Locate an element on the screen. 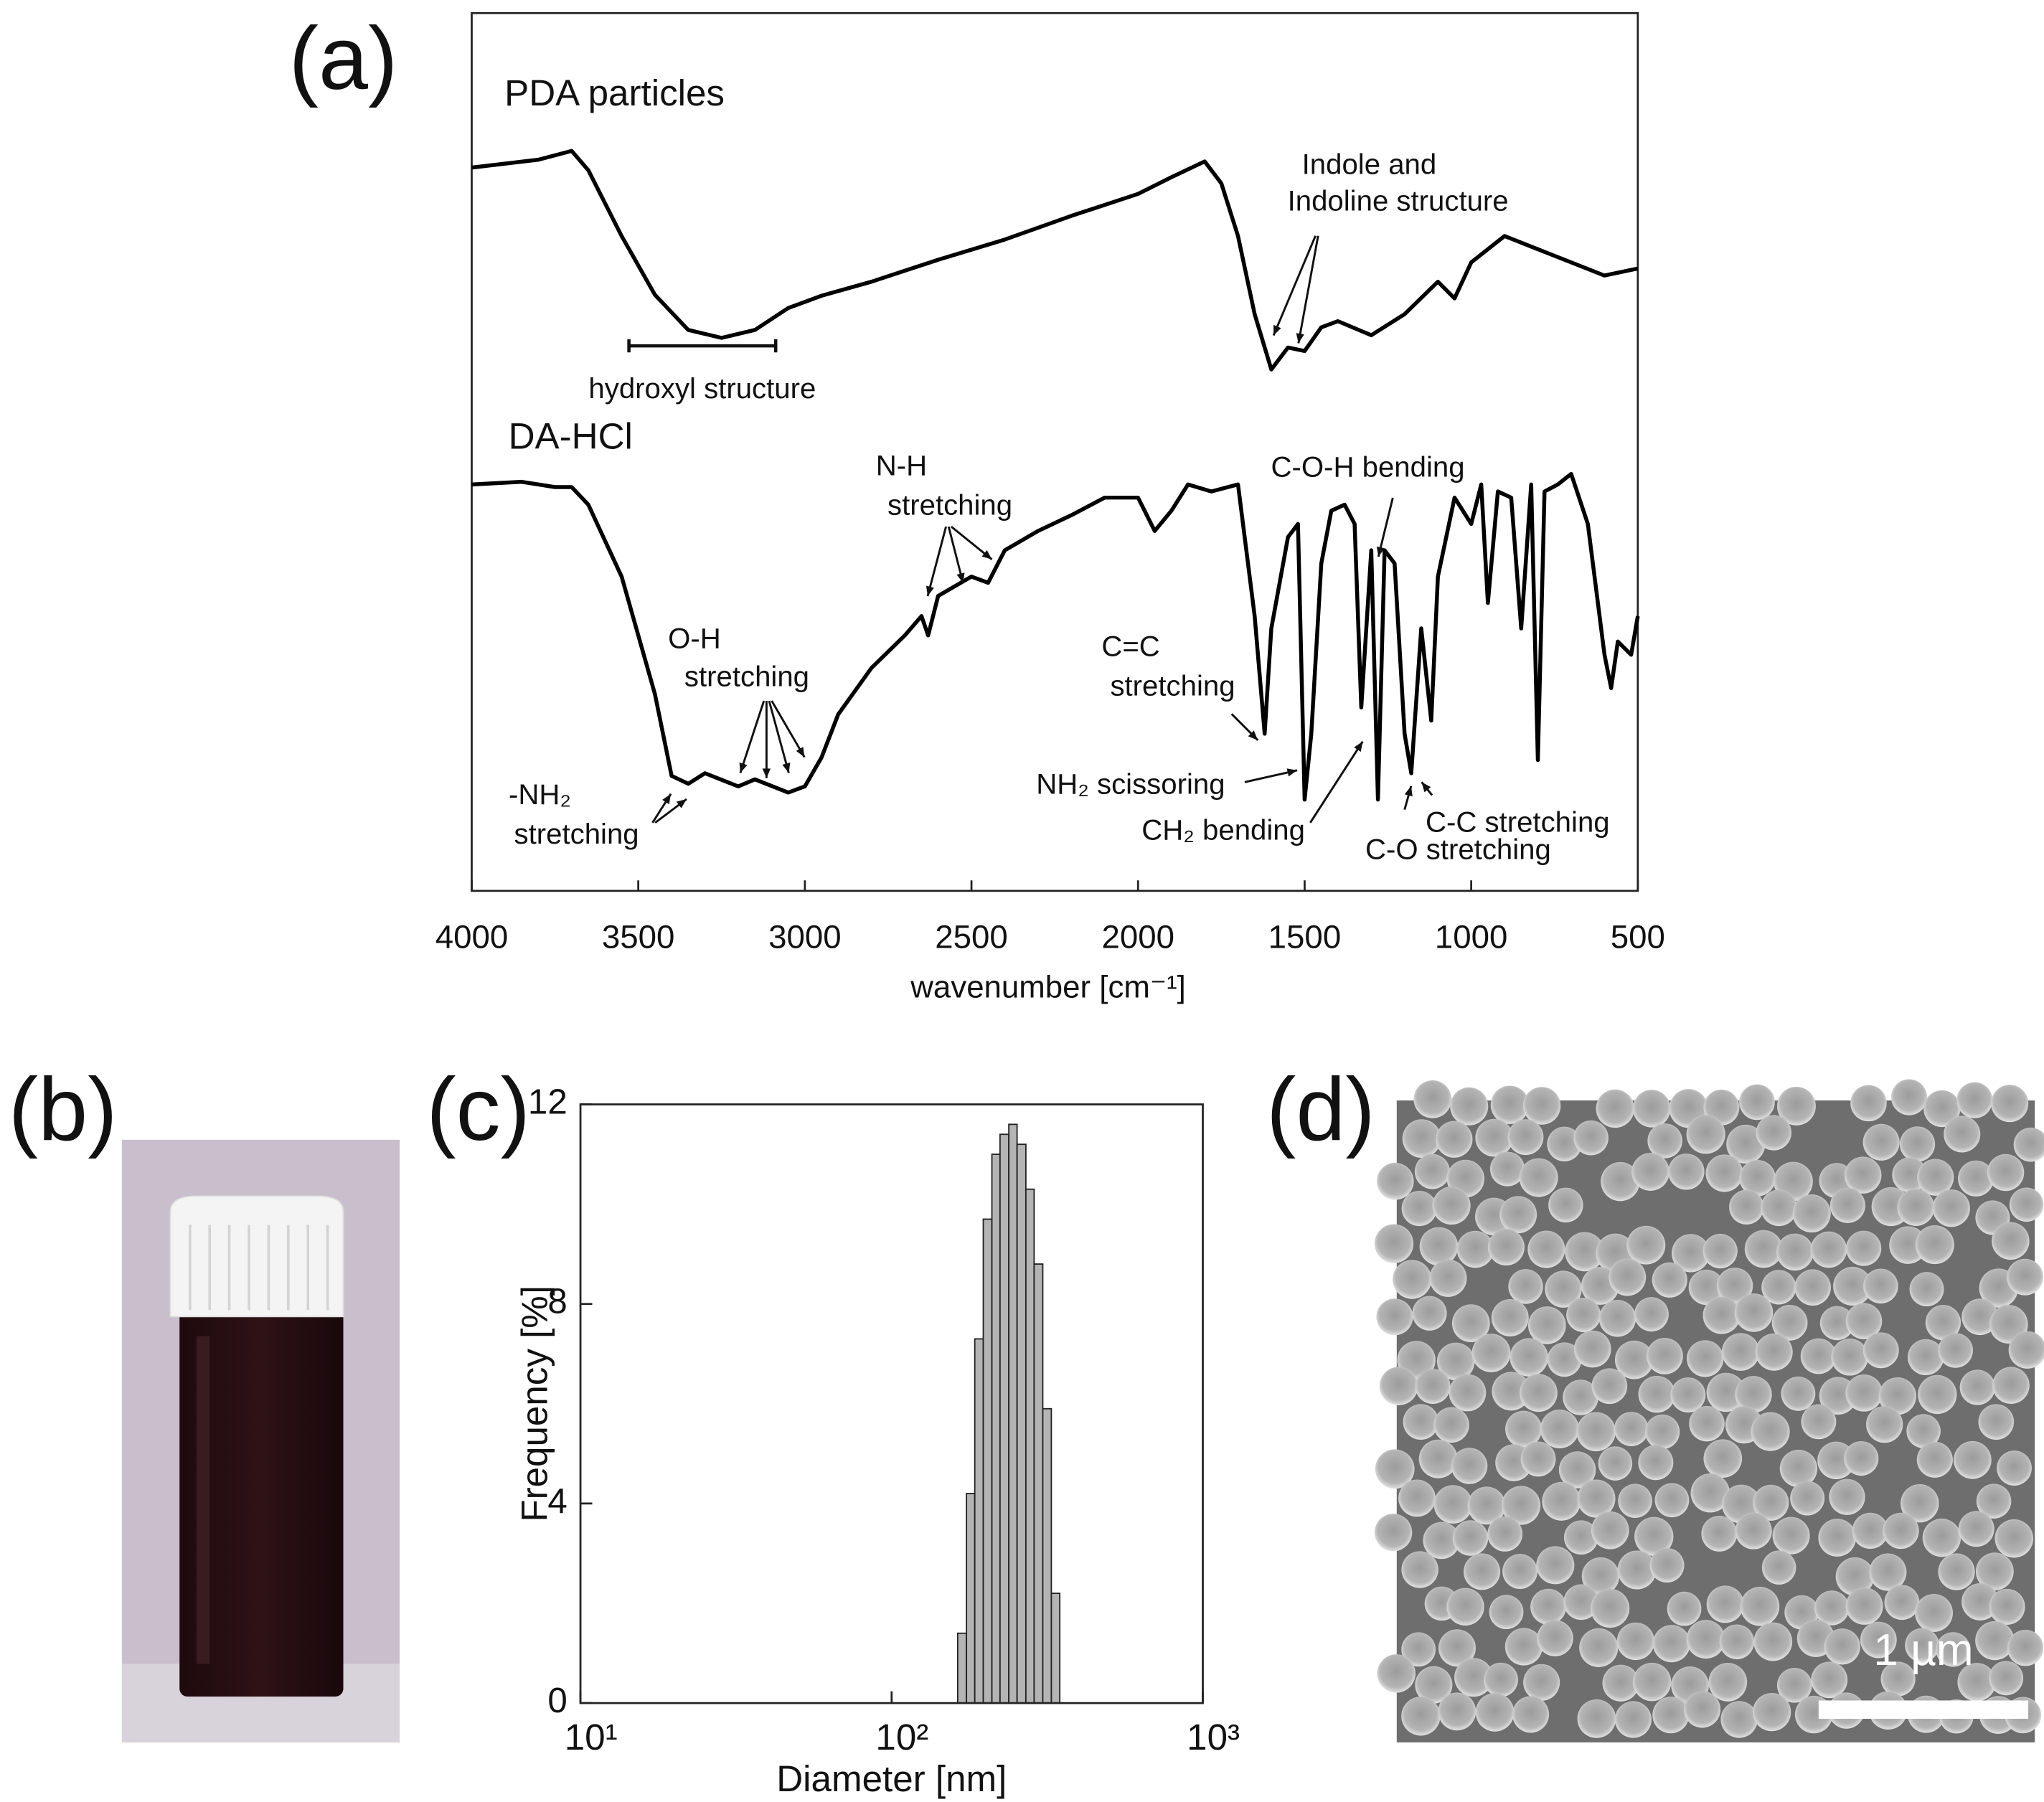  annotation: C=C is located at coordinates (1130, 647).